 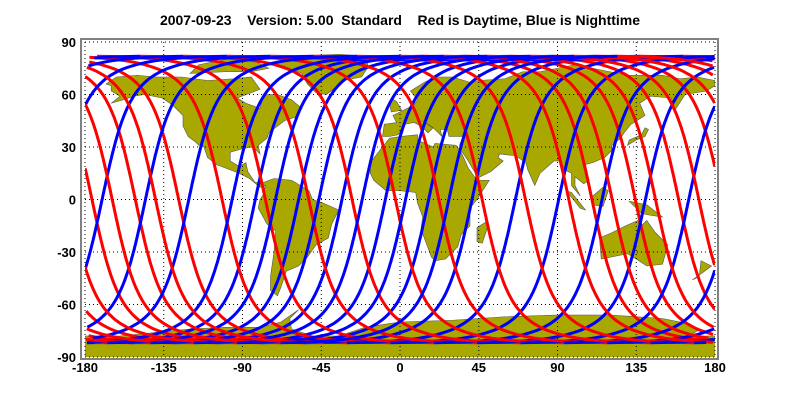 What do you see at coordinates (298, 237) in the screenshot?
I see `land-south-america` at bounding box center [298, 237].